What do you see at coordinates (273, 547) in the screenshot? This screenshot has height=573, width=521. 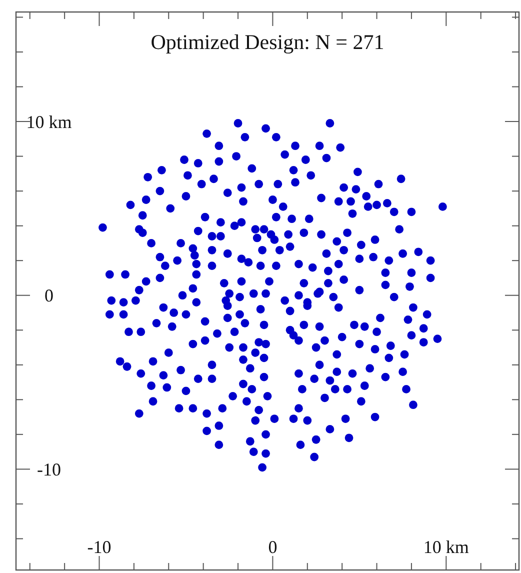 I see `x-tick-label: 0` at bounding box center [273, 547].